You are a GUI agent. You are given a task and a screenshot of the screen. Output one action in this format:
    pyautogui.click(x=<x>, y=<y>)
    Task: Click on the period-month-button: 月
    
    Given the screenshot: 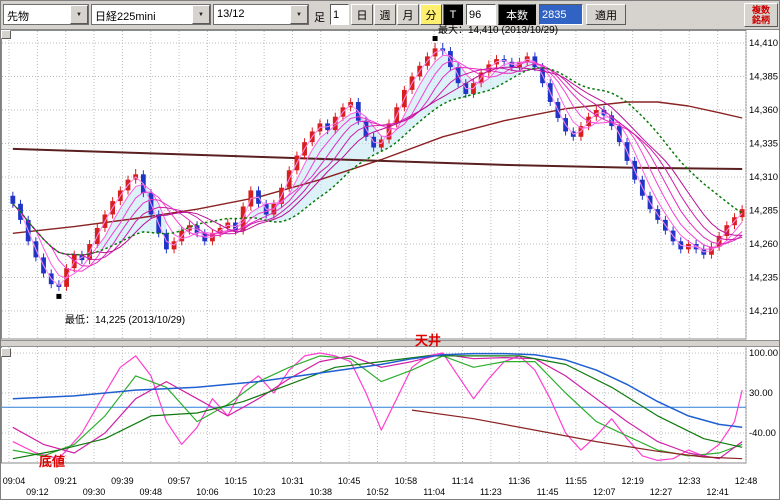 What is the action you would take?
    pyautogui.click(x=408, y=14)
    